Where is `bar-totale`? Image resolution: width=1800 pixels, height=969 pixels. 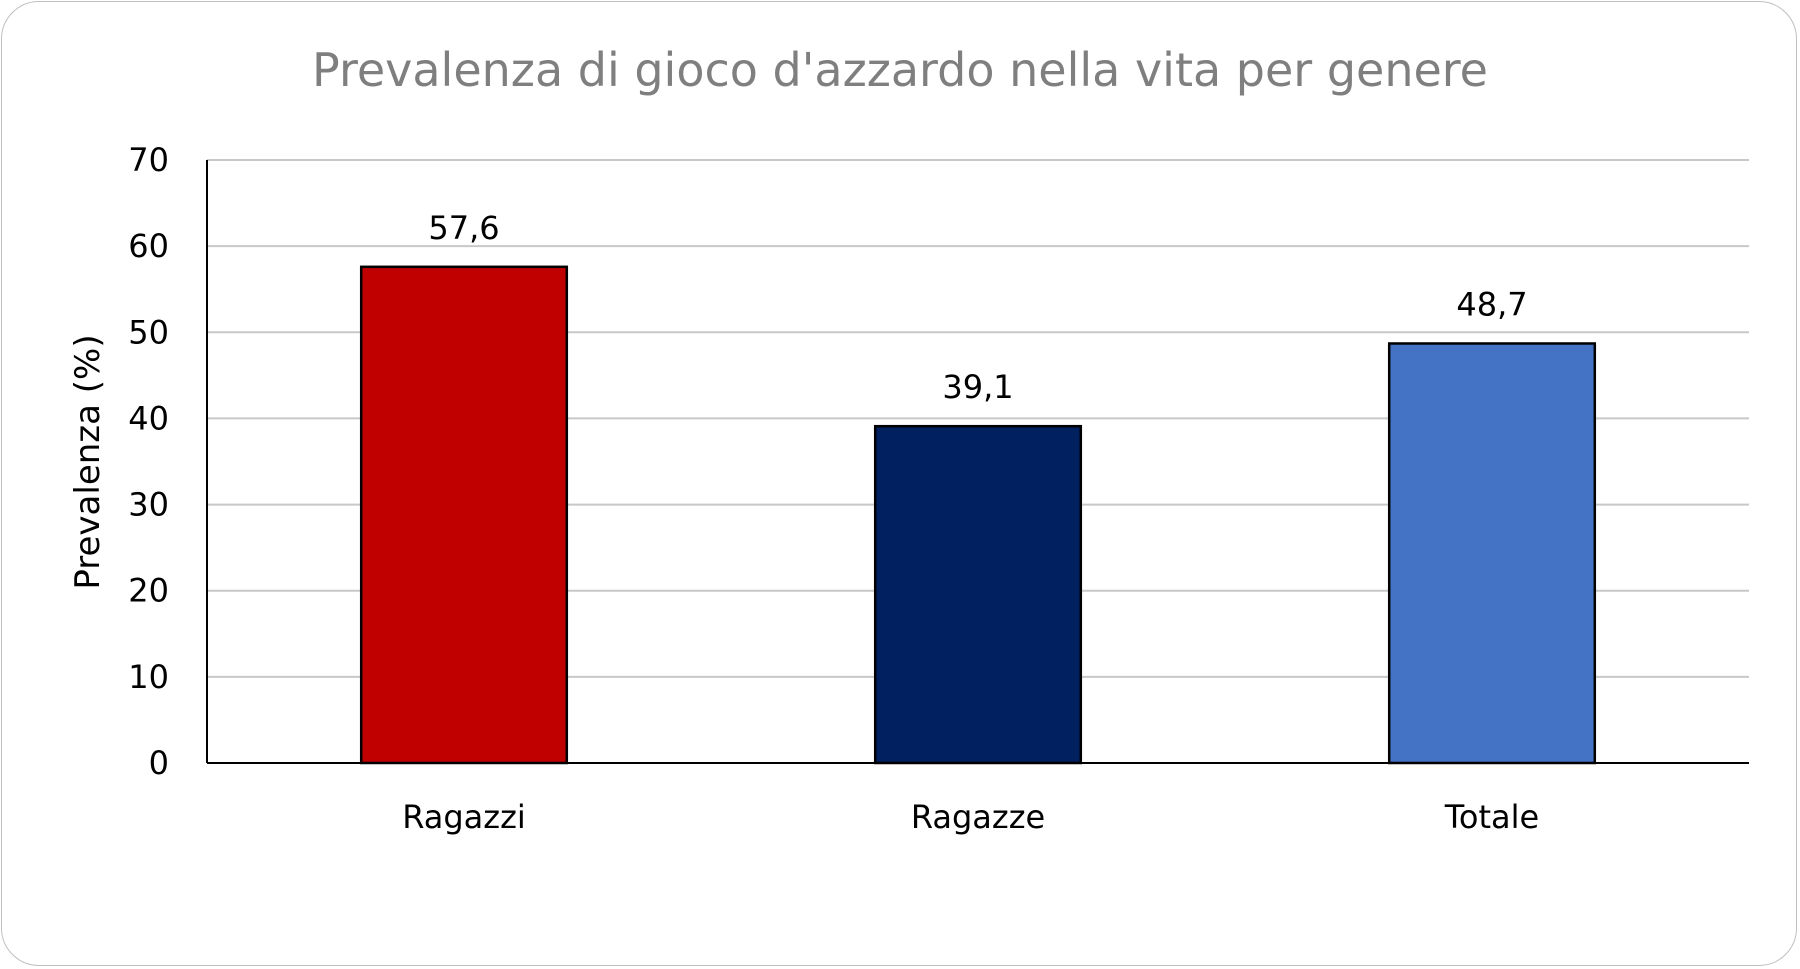 bar-totale is located at coordinates (1492, 553).